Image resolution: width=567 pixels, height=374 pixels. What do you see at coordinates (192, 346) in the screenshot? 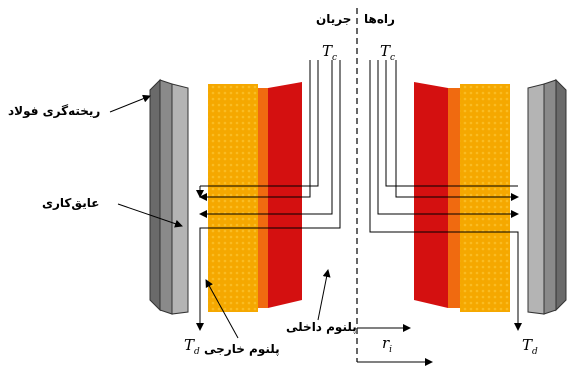
I see `td-left-symbol: Td` at bounding box center [192, 346].